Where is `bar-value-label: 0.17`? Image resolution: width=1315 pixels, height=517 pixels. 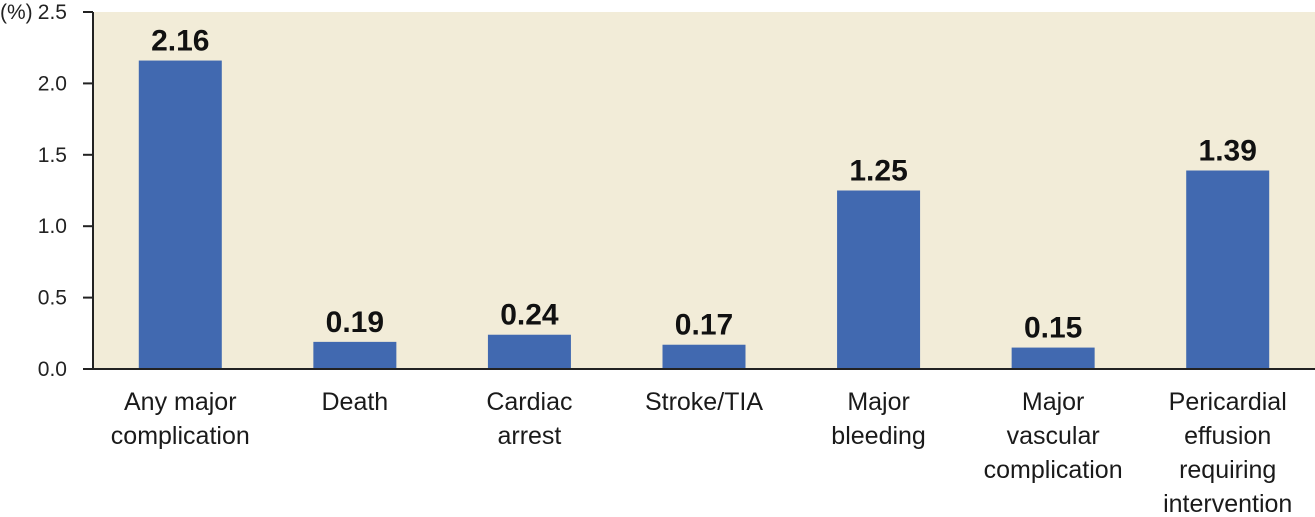 bar-value-label: 0.17 is located at coordinates (704, 325).